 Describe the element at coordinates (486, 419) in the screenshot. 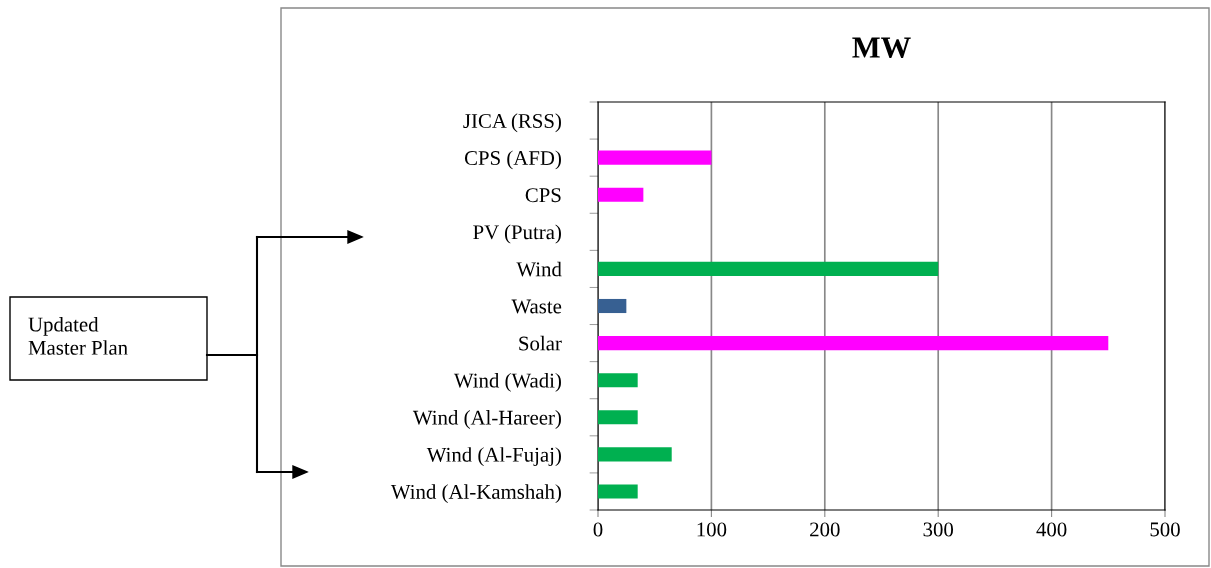

I see `y-tick-label: Wind (Al-Hareer)` at that location.